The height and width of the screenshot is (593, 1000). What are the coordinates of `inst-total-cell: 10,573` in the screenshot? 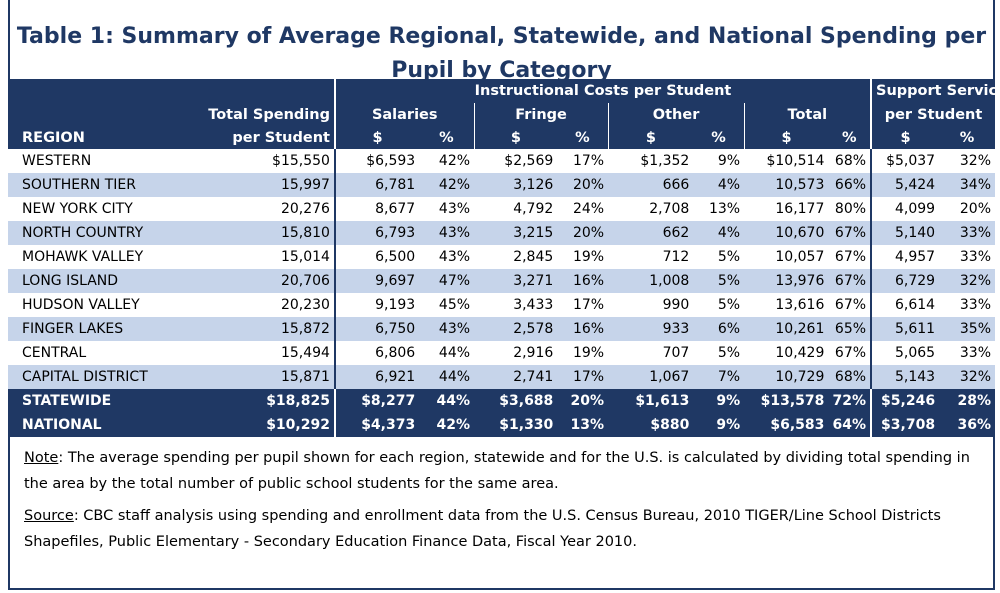 It's located at (786, 185).